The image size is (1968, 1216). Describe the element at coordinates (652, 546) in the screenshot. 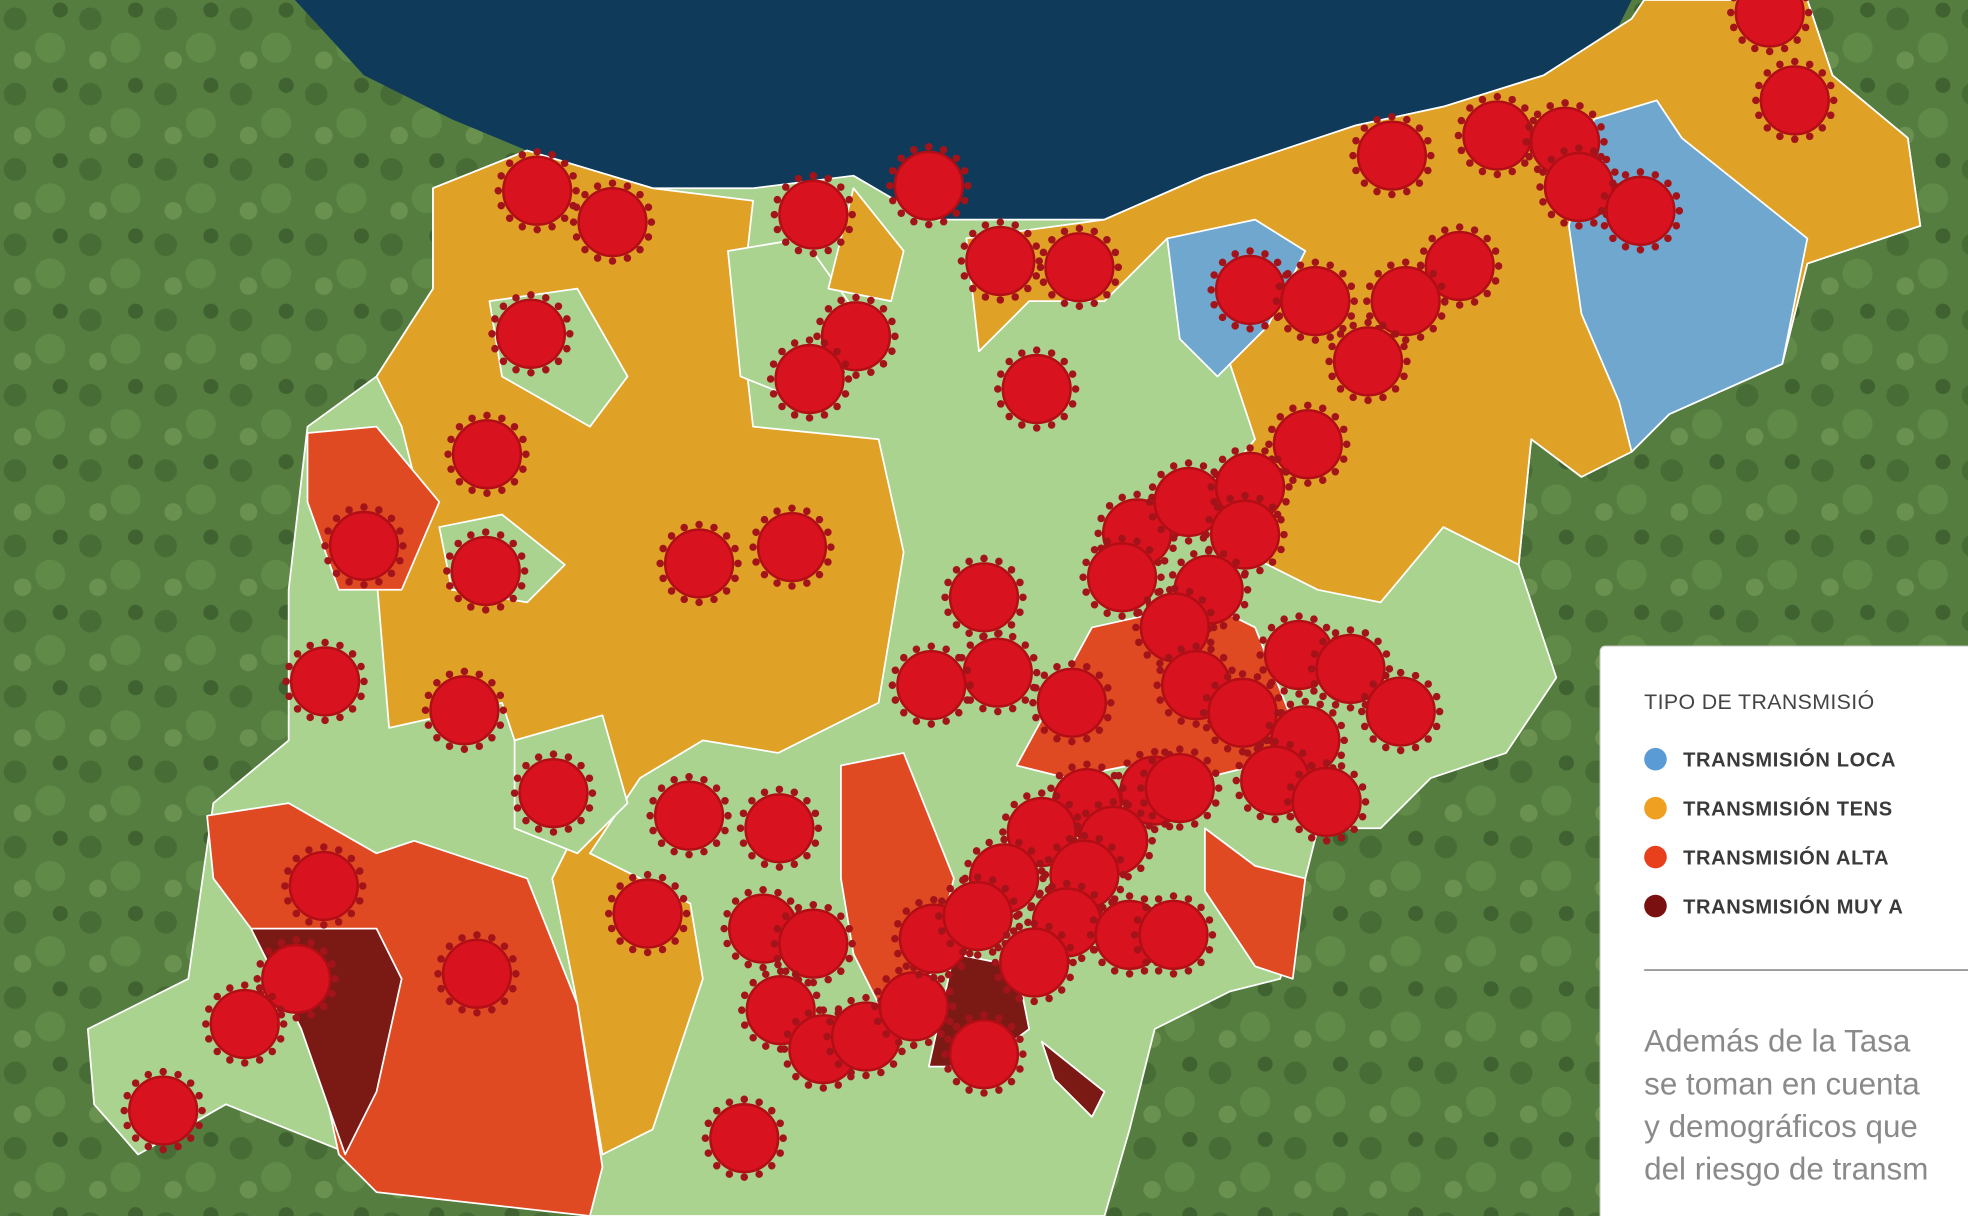

I see `region` at that location.